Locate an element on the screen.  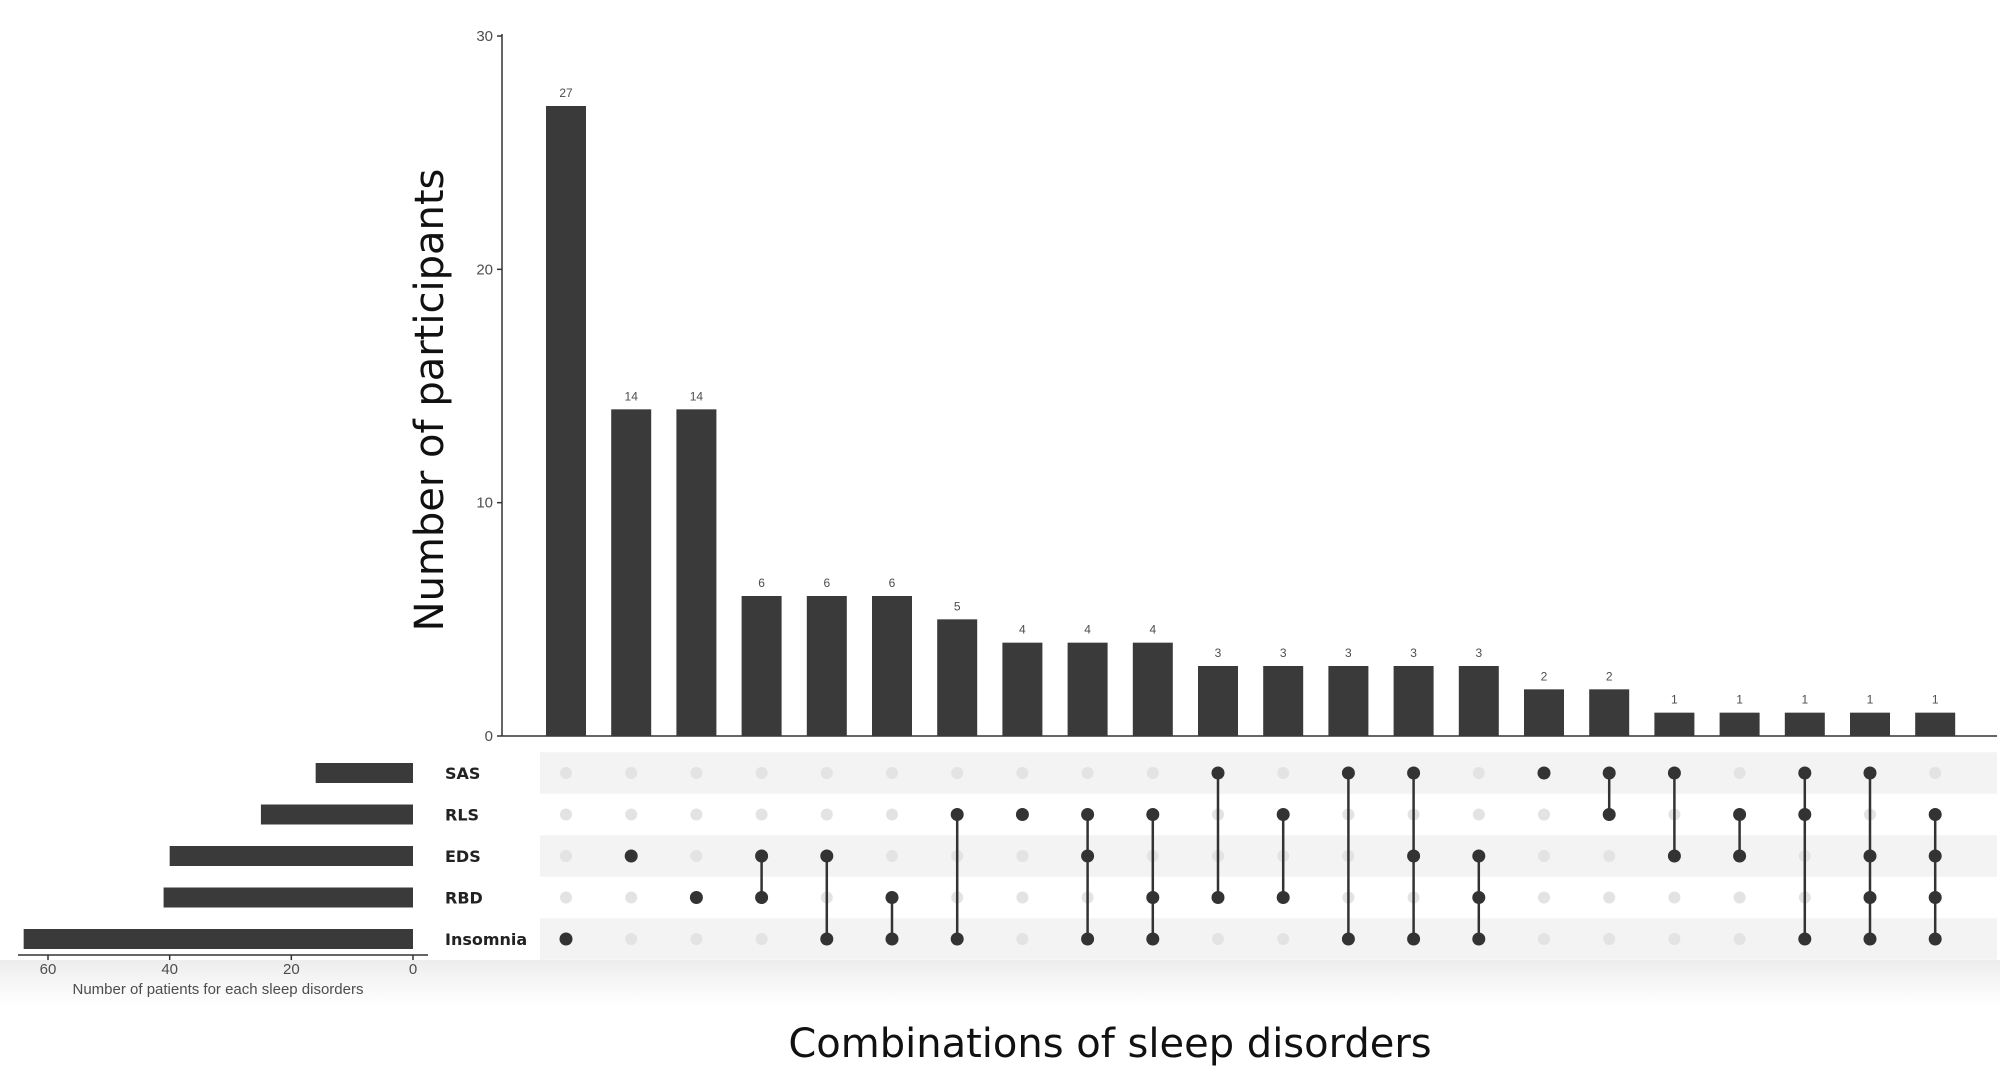
matrix-dot-active-21-insomnia is located at coordinates (1870, 939).